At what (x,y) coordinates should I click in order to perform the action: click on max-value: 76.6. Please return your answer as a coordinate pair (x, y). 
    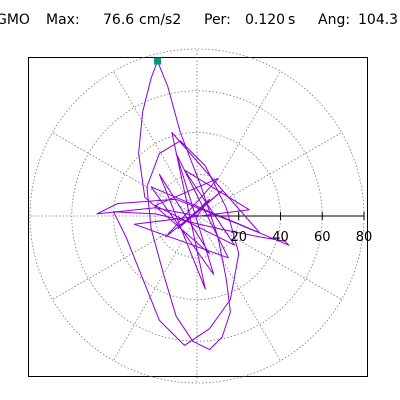
    Looking at the image, I should click on (118, 20).